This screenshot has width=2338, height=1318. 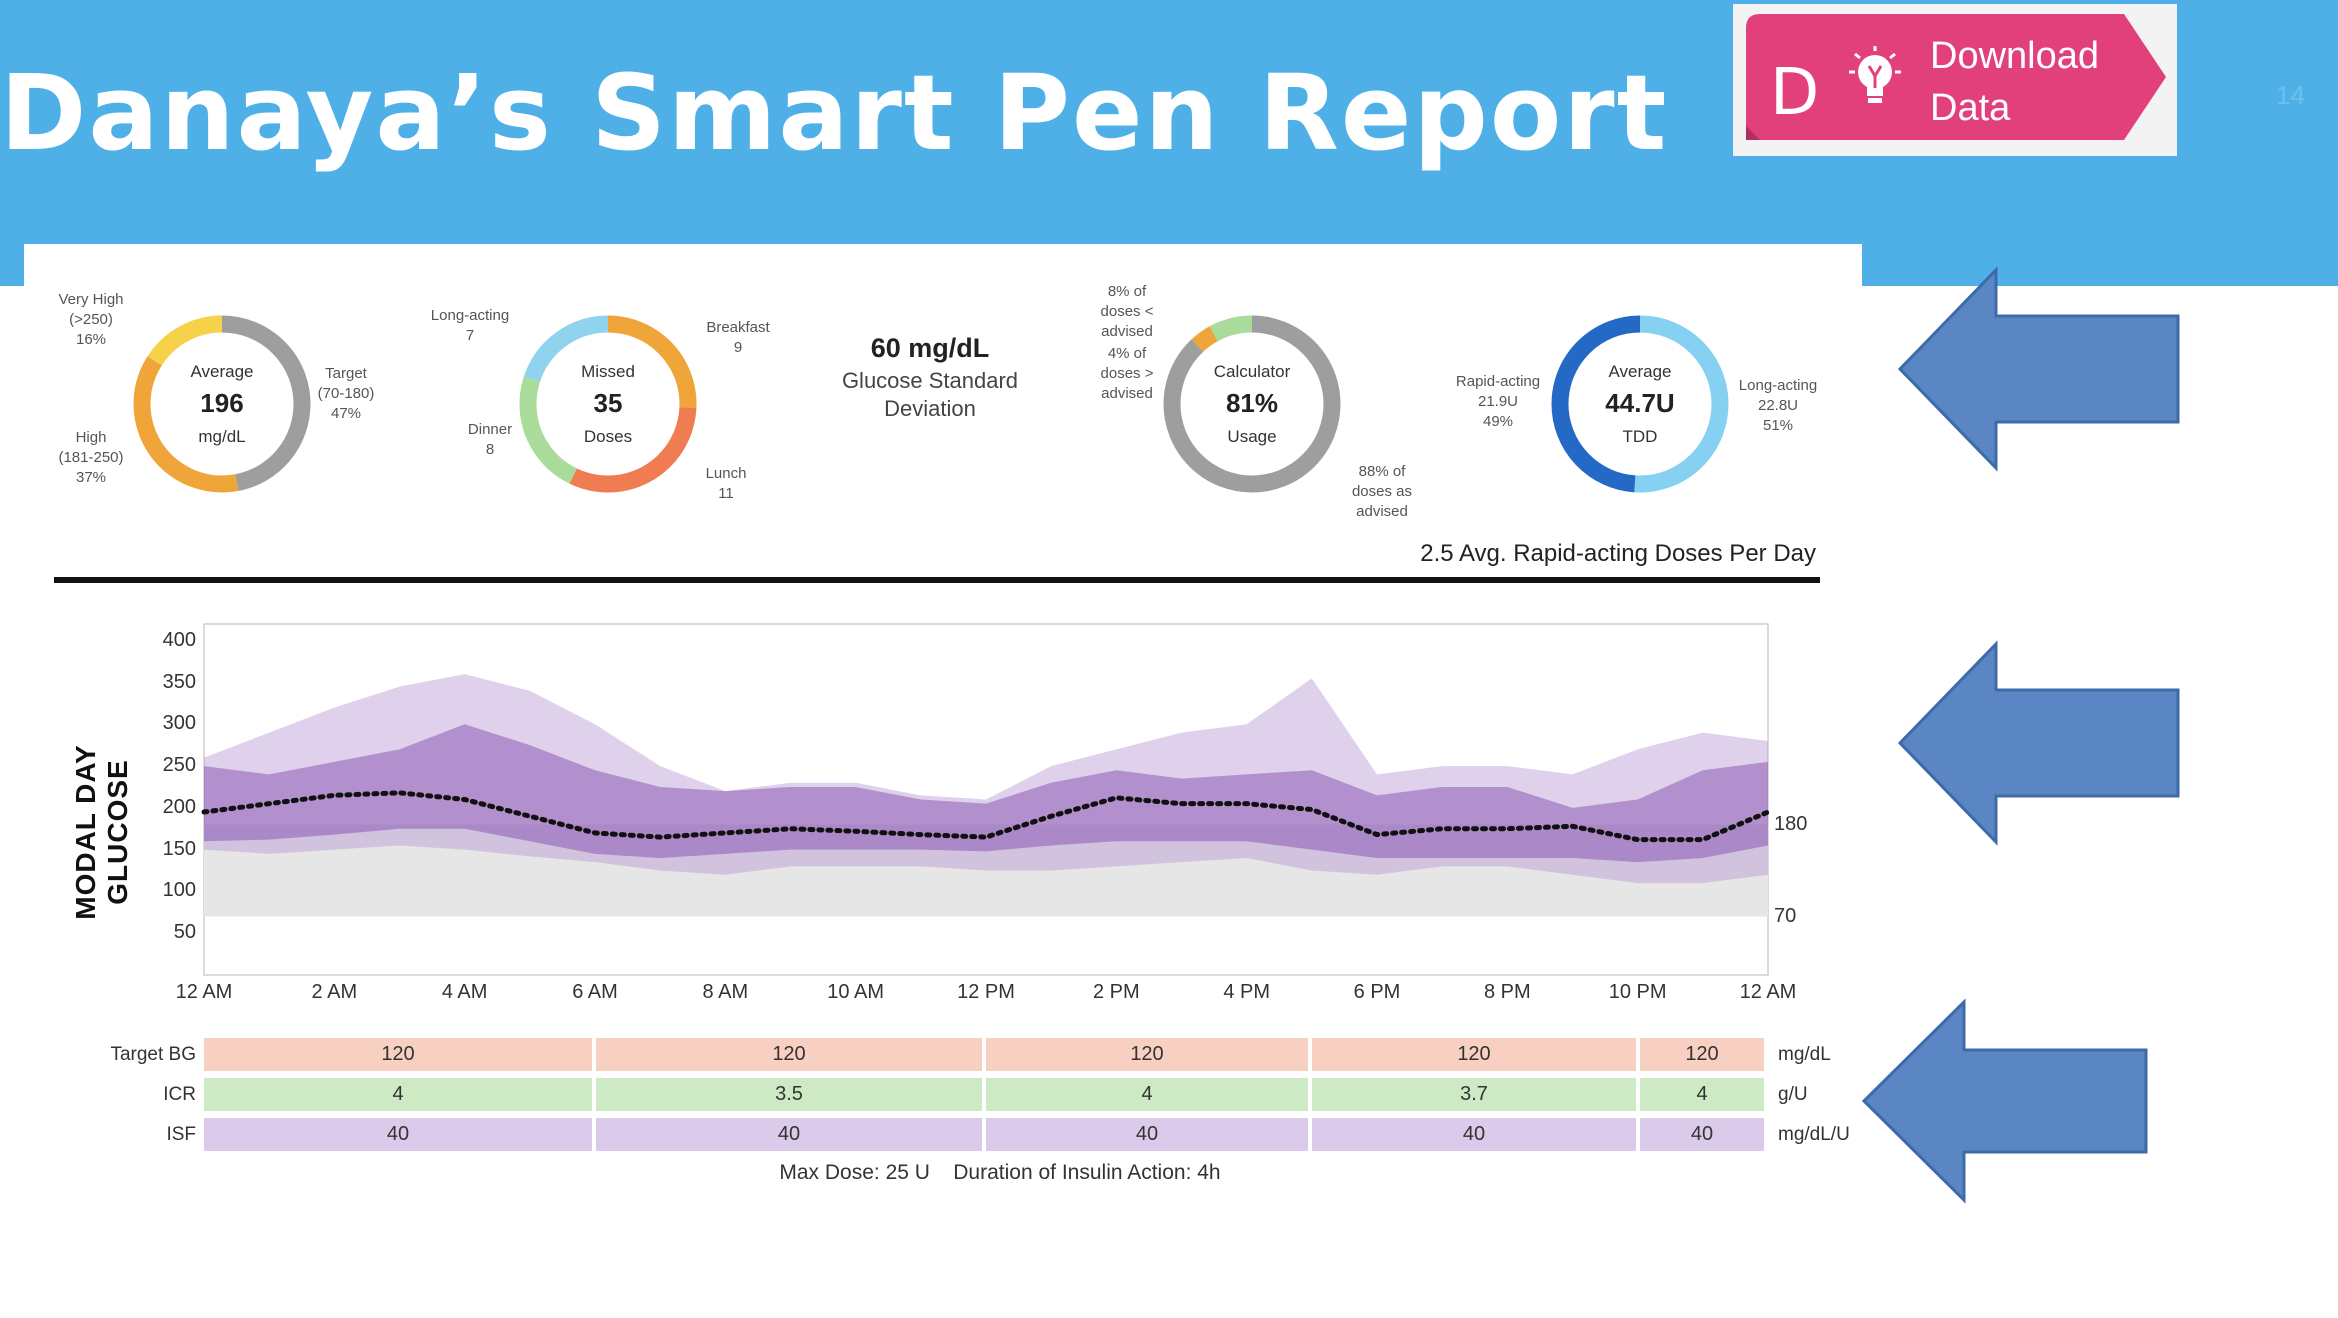 What do you see at coordinates (738, 338) in the screenshot?
I see `missed-breakfast-label: Breakfast 9` at bounding box center [738, 338].